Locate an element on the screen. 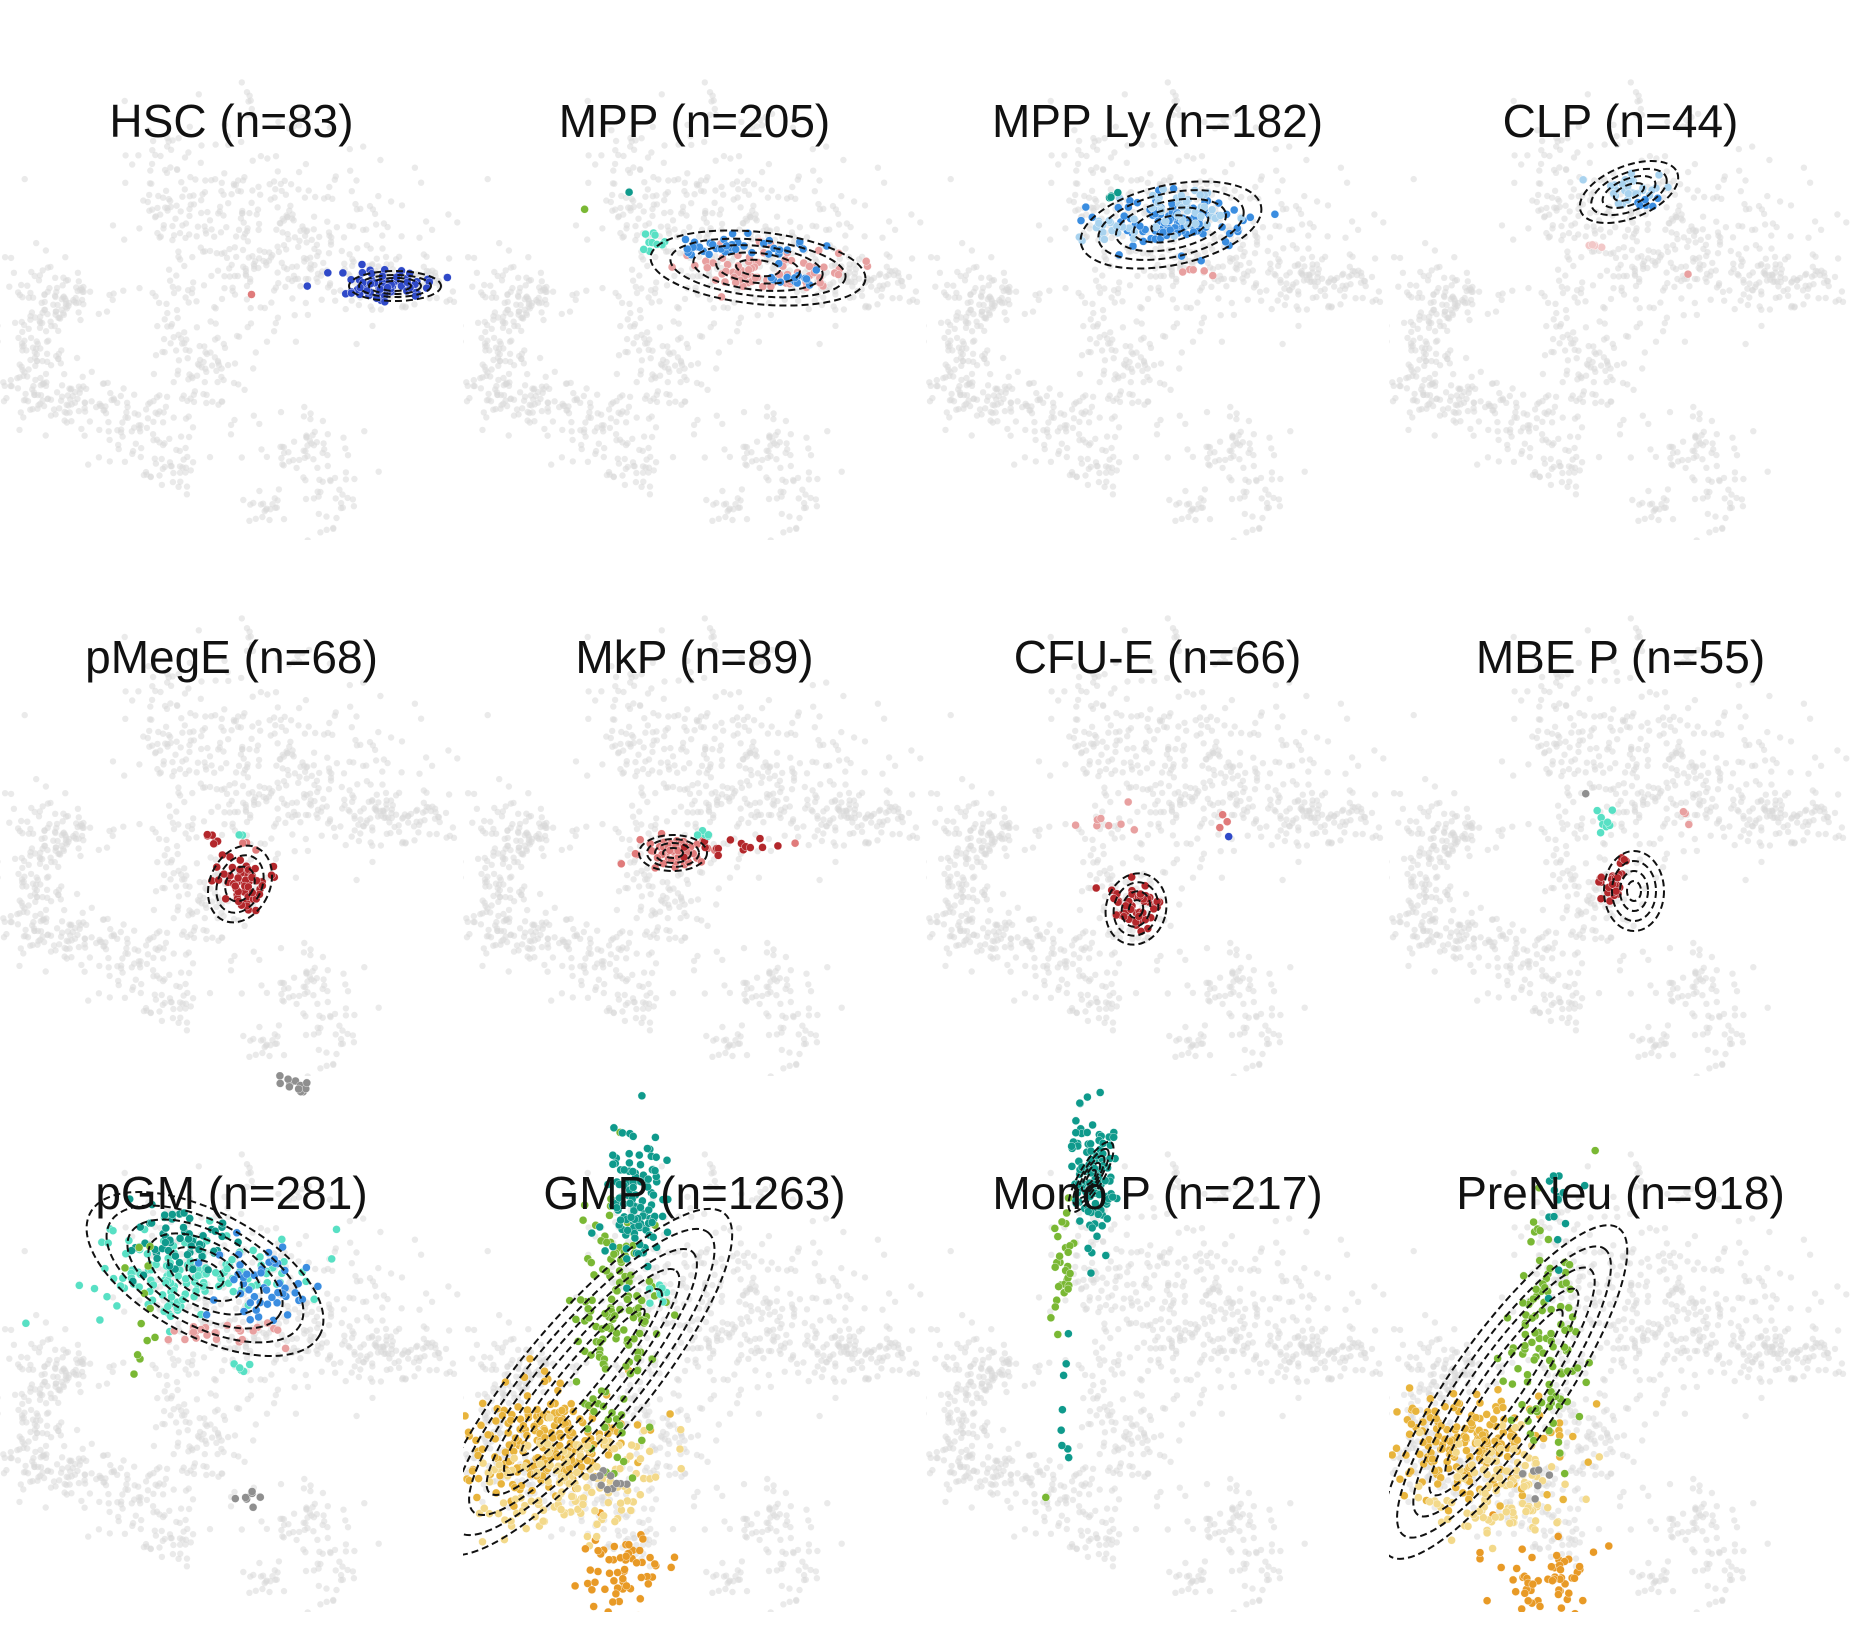 The height and width of the screenshot is (1638, 1855). contour-line is located at coordinates (758, 268).